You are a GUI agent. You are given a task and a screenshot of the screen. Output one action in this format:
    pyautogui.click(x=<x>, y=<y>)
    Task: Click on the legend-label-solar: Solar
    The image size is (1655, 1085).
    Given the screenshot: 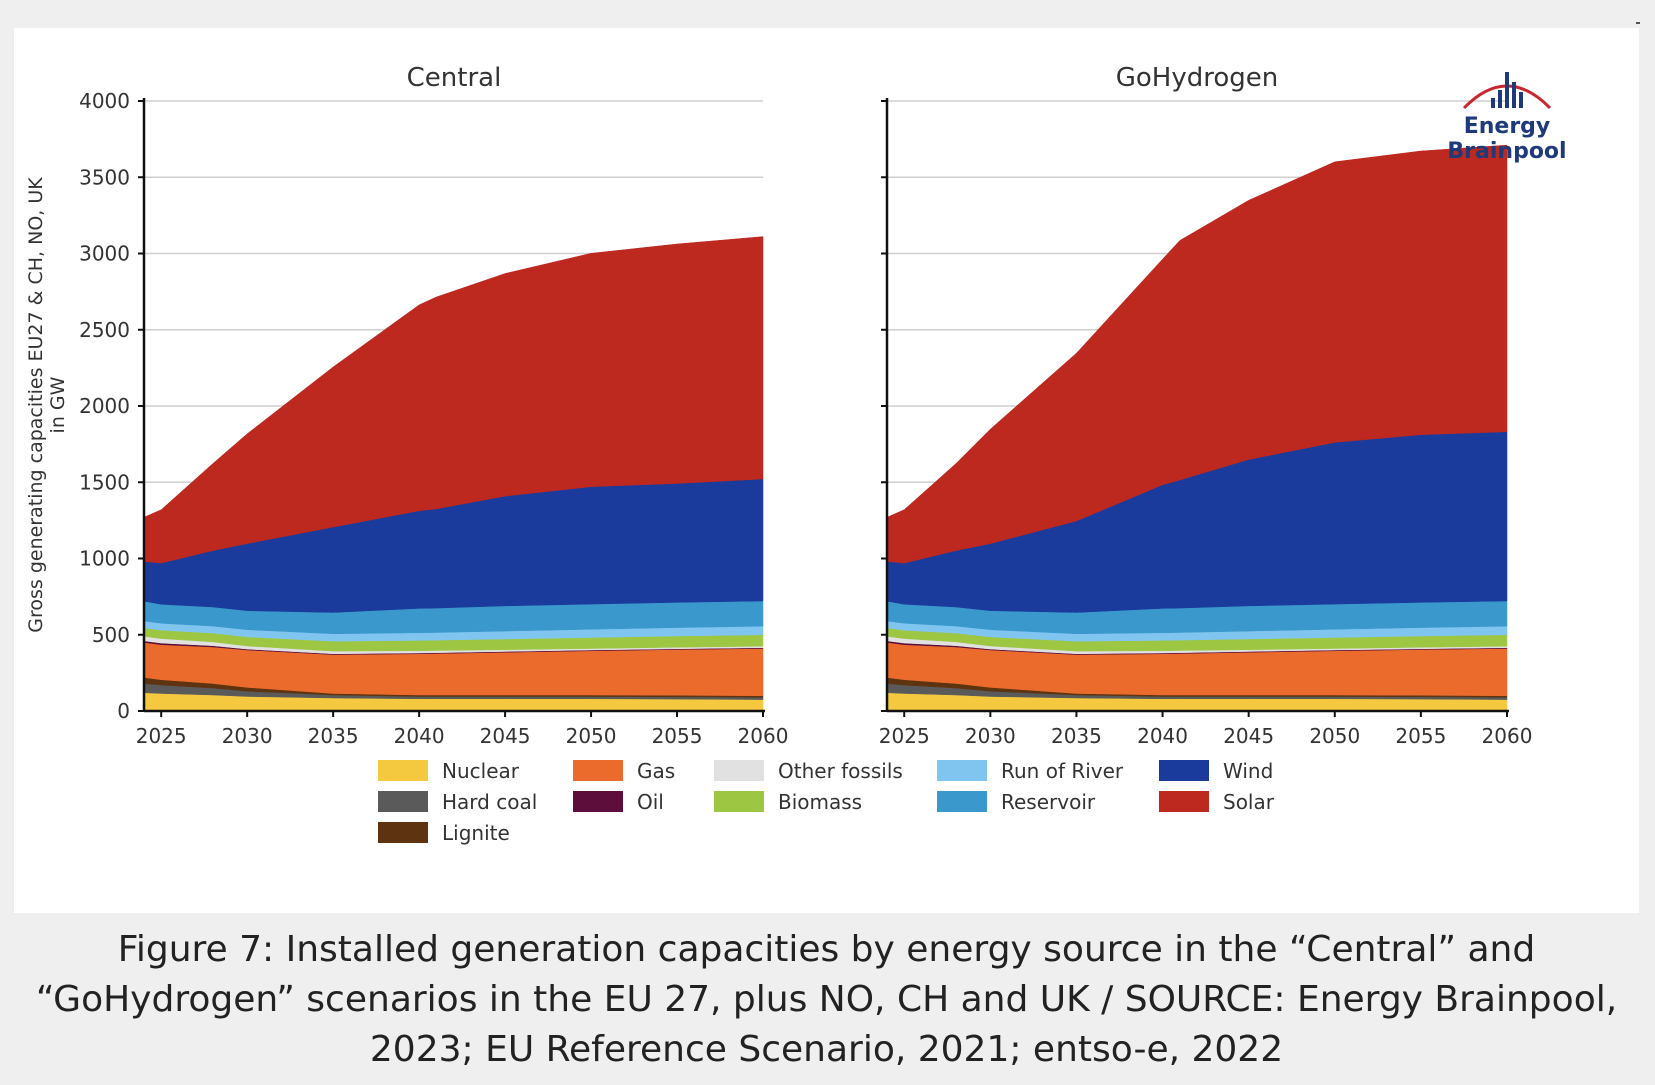 What is the action you would take?
    pyautogui.click(x=1249, y=802)
    